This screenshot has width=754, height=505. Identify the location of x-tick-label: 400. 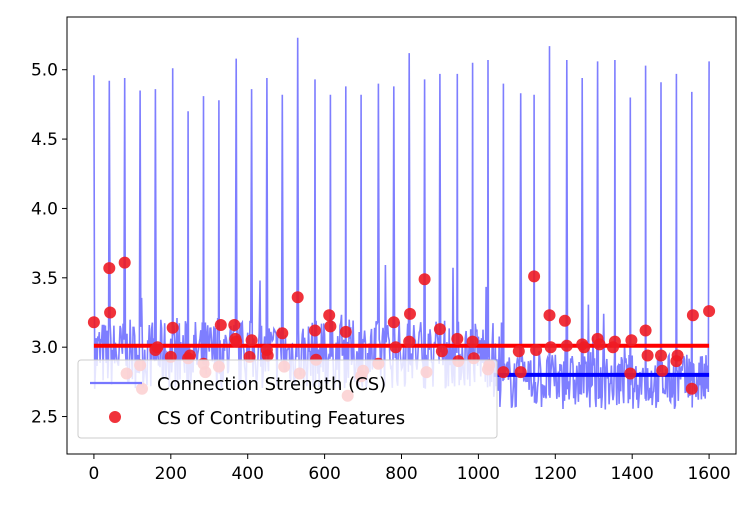
(247, 474).